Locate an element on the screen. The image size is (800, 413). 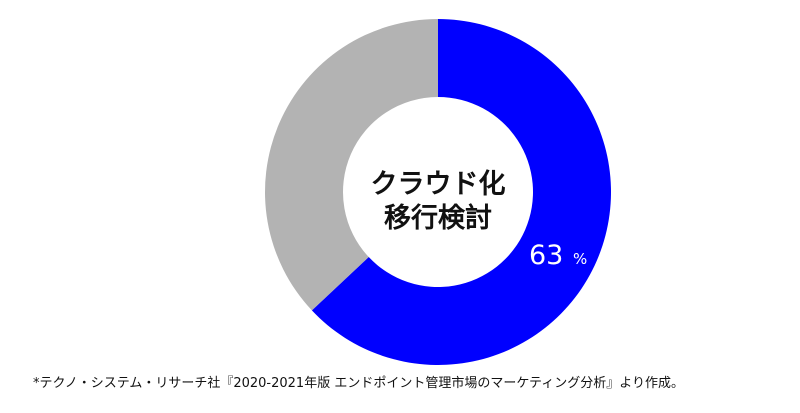
center-label-line-2: 移行検討 is located at coordinates (438, 218).